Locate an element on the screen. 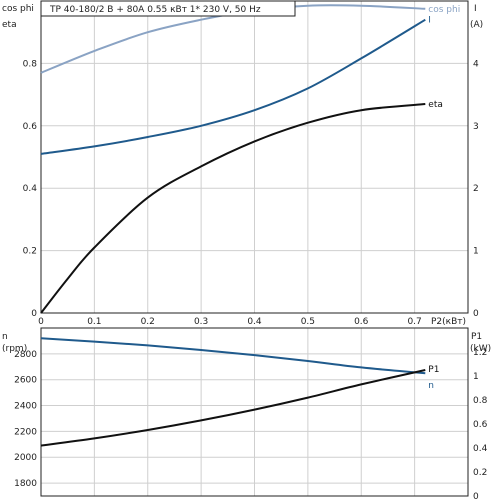 This screenshot has width=500, height=500. bottom-left-tick-label: 2800 is located at coordinates (25, 355).